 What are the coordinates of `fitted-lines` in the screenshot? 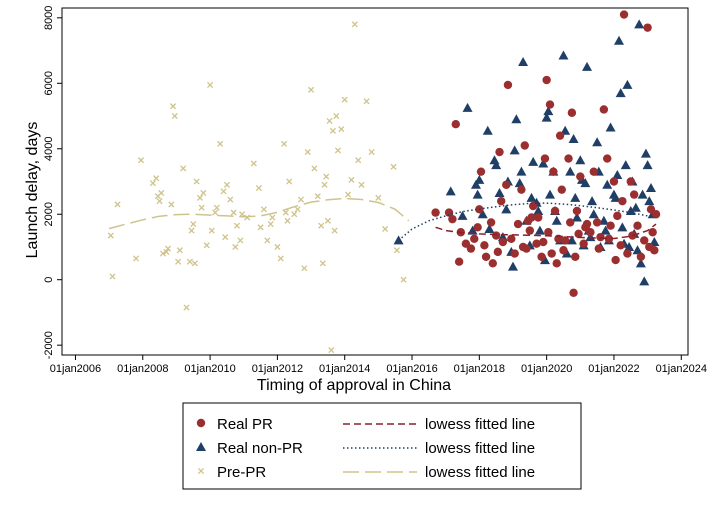 It's located at (382, 219).